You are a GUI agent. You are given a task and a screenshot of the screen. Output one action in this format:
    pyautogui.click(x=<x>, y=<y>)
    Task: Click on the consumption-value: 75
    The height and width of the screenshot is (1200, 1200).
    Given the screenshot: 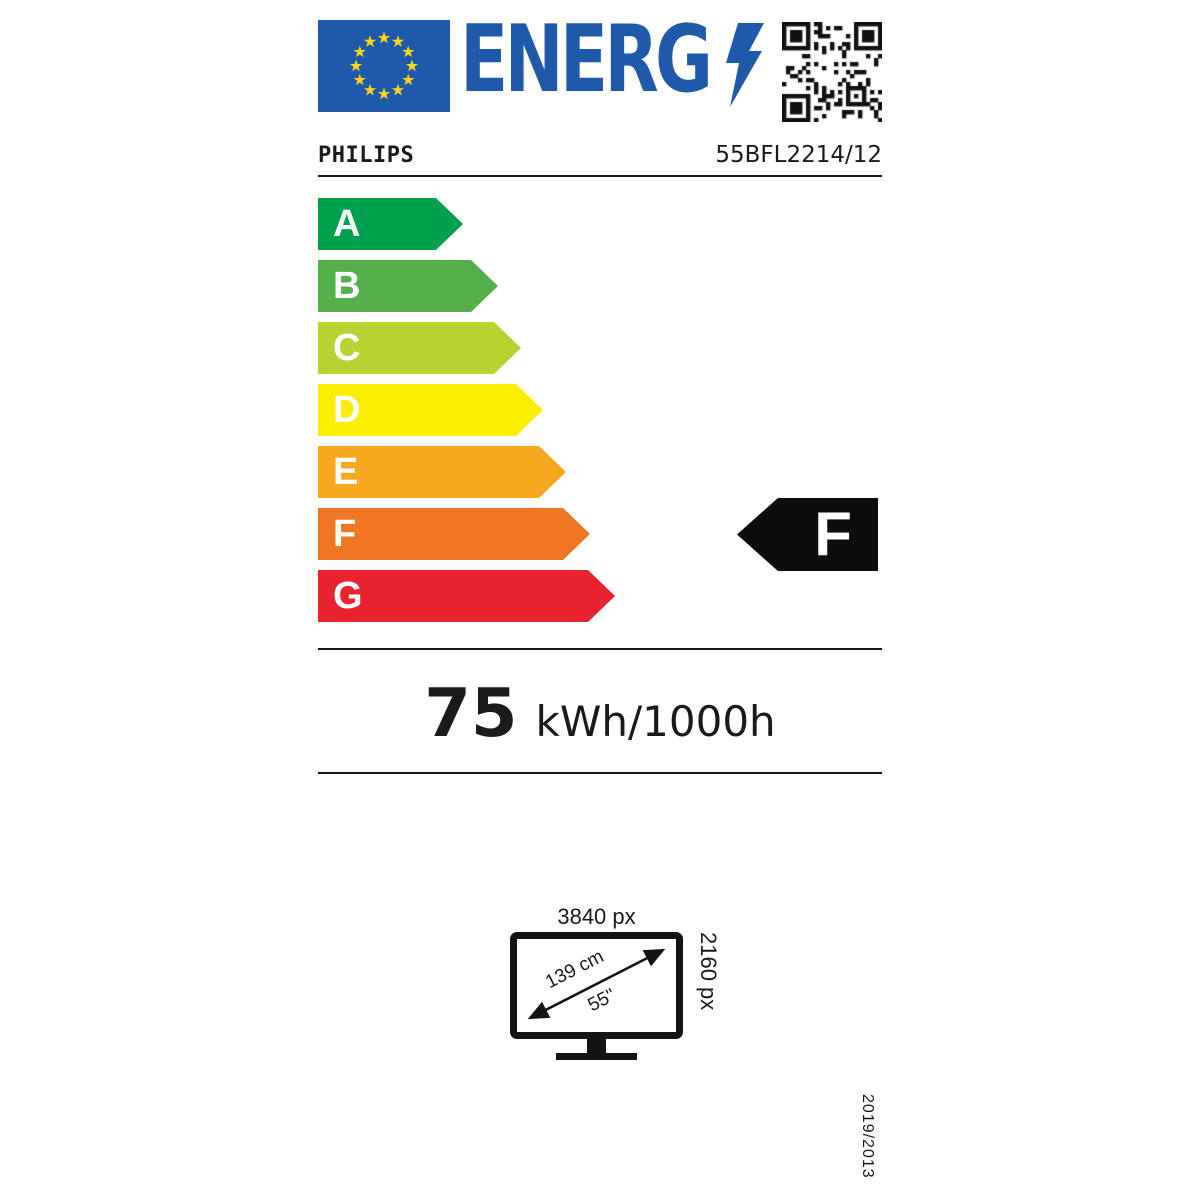 What is the action you would take?
    pyautogui.click(x=471, y=713)
    